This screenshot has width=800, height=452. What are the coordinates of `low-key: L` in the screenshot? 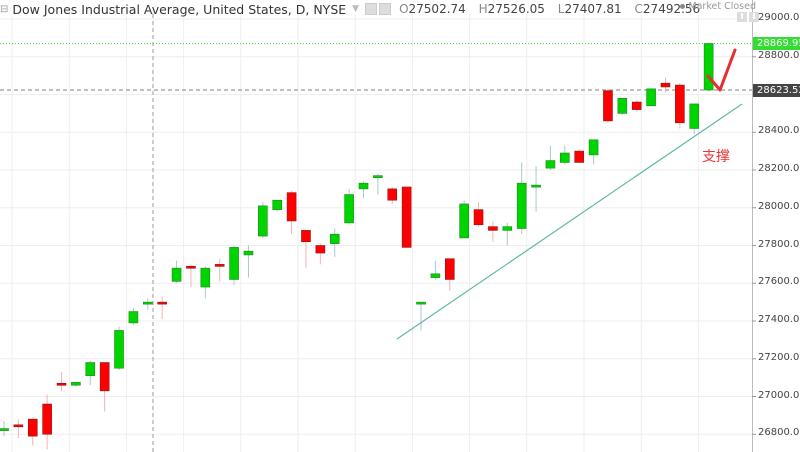 It's located at (561, 9).